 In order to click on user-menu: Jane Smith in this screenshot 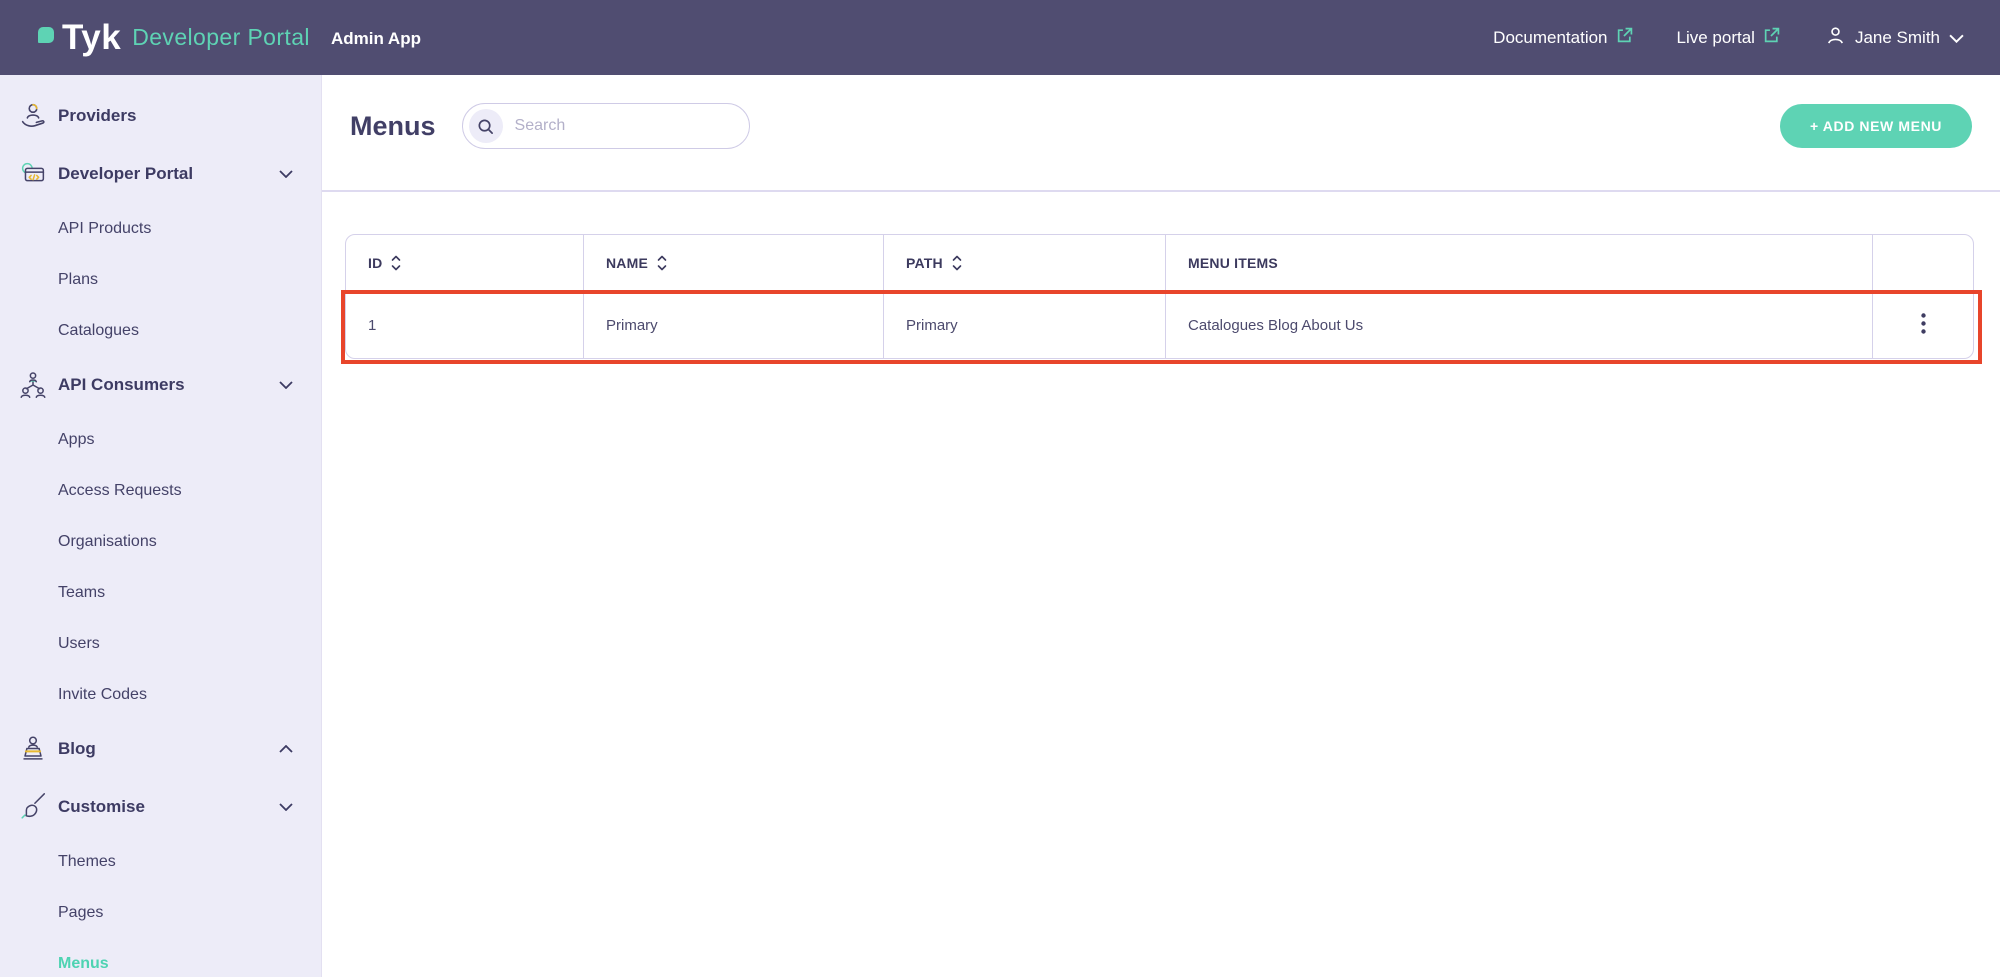, I will do `click(1894, 38)`.